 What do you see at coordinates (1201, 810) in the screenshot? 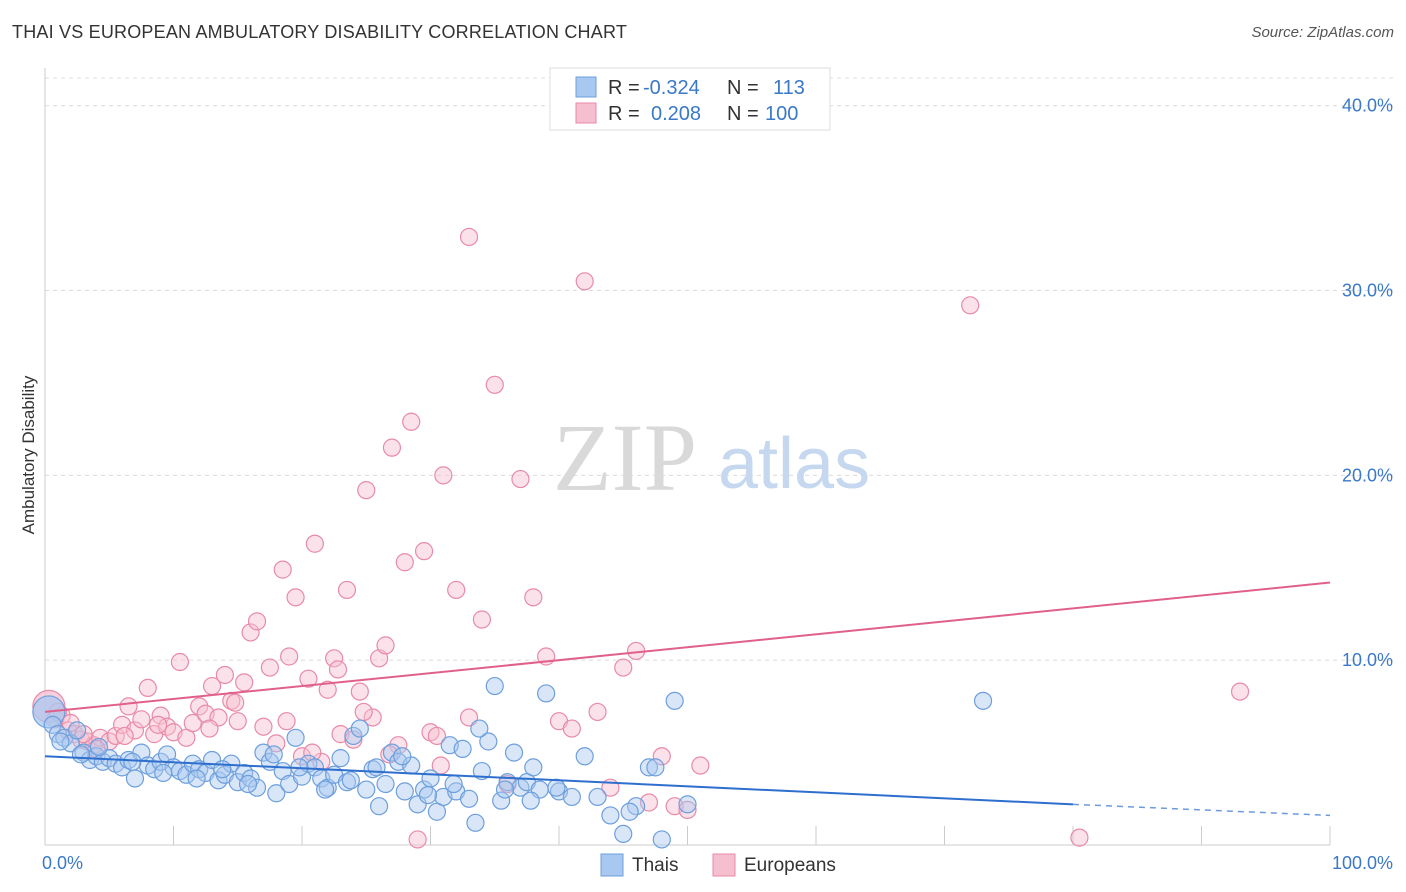
I see `thais-trend-extension` at bounding box center [1201, 810].